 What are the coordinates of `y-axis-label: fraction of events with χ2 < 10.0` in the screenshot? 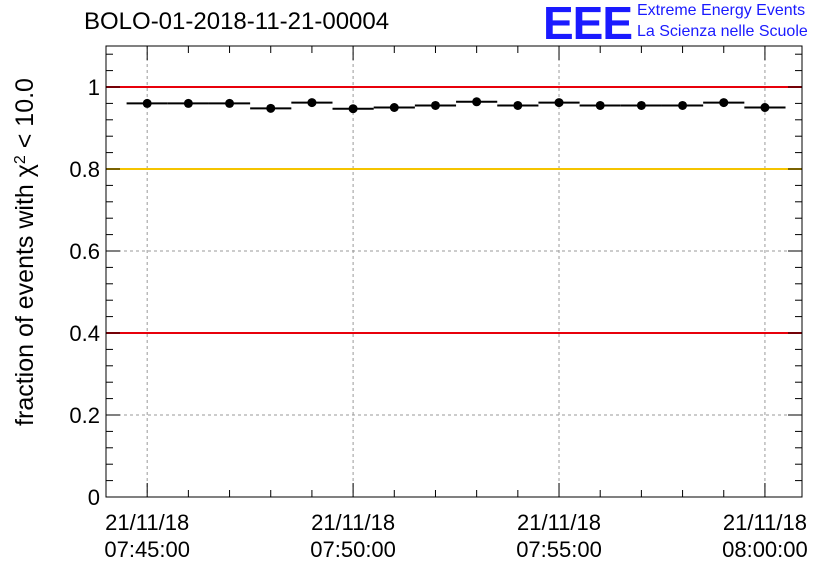 It's located at (25, 252).